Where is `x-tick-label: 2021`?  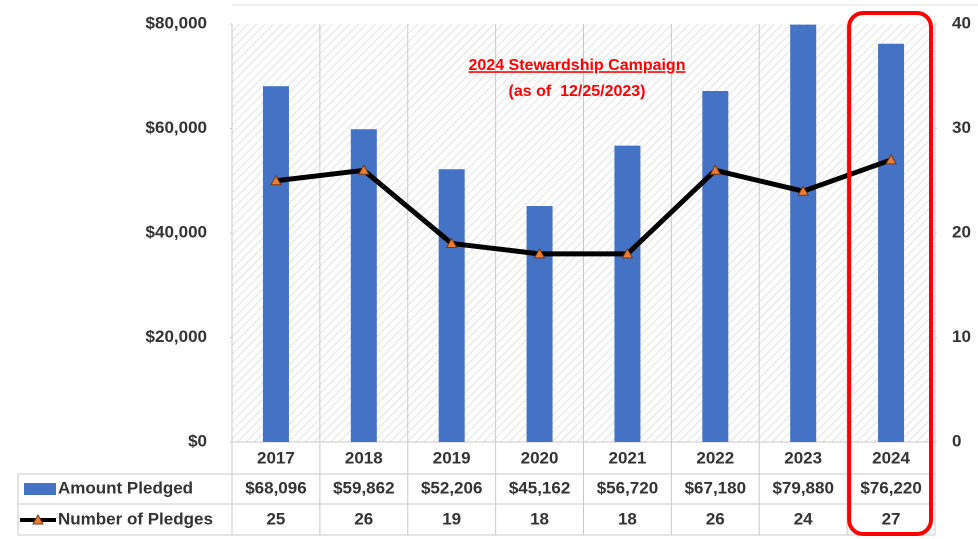 x-tick-label: 2021 is located at coordinates (628, 457).